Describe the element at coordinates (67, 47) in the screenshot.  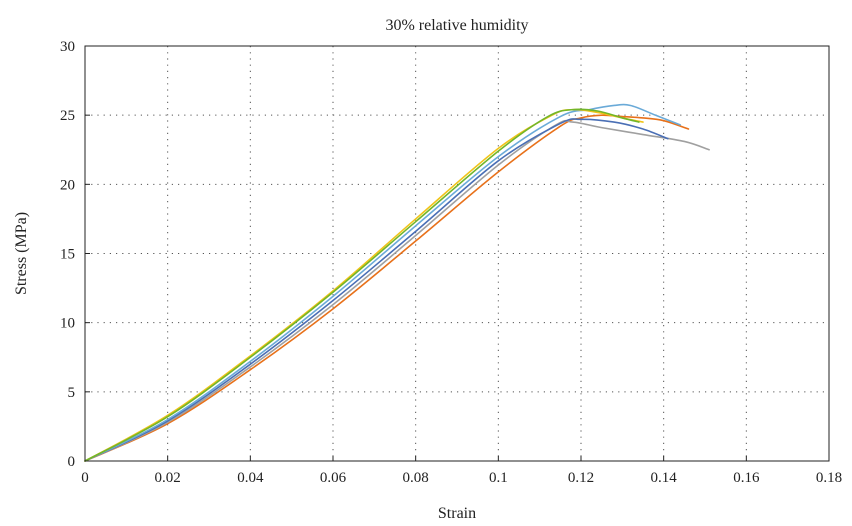
I see `y-tick-label: 30` at that location.